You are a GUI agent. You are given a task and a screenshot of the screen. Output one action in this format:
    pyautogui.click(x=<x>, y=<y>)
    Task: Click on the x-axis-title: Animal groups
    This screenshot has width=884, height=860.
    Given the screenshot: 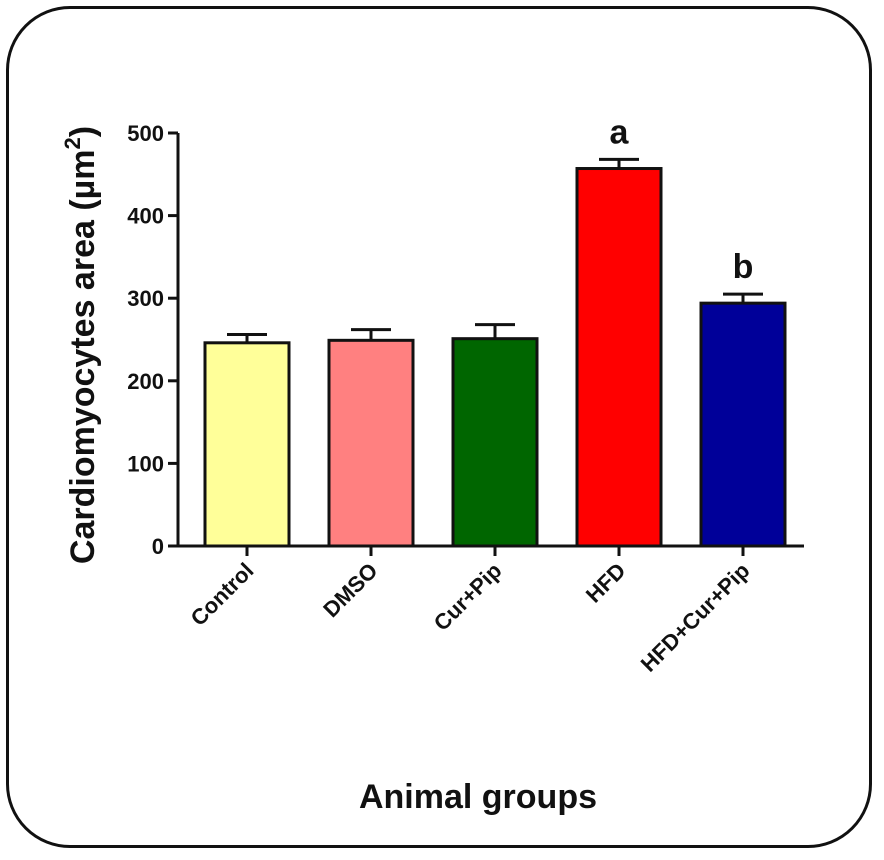 What is the action you would take?
    pyautogui.click(x=478, y=797)
    